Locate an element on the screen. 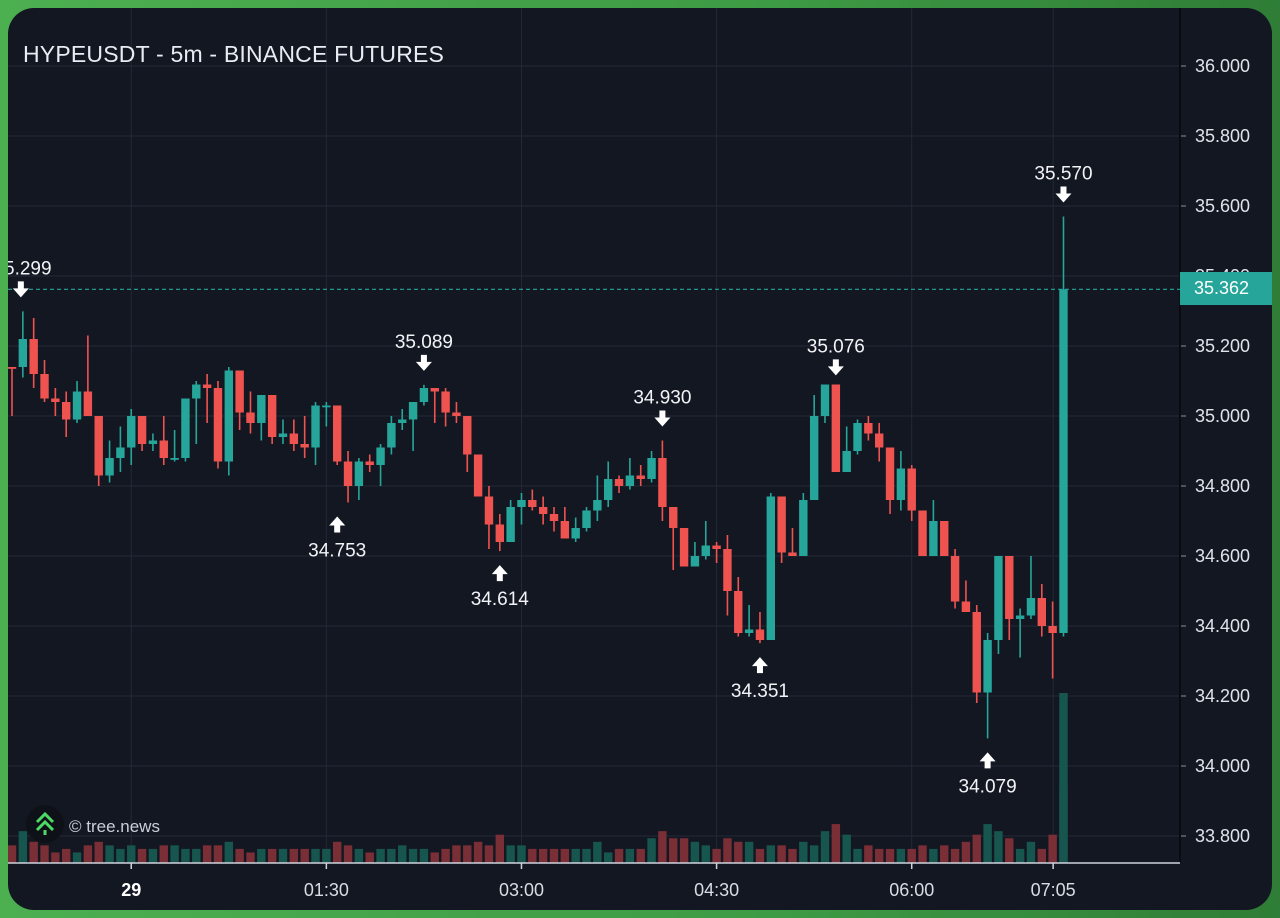 The width and height of the screenshot is (1280, 918). chart-title: HYPEUSDT - 5m - BINANCE FUTURES is located at coordinates (234, 54).